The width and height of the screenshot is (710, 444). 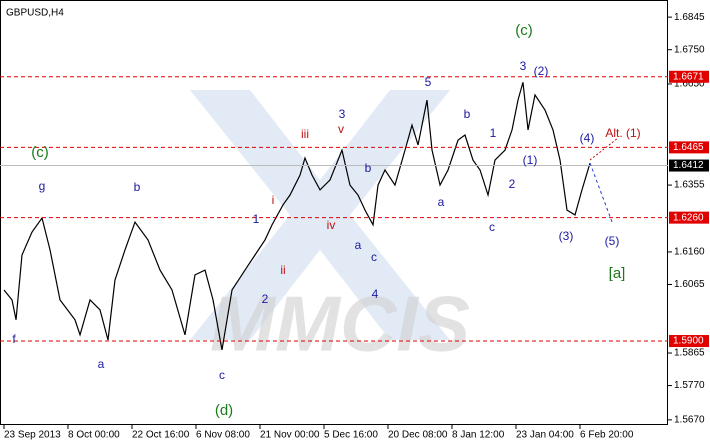 What do you see at coordinates (607, 435) in the screenshot?
I see `x-tick-label: 6 Feb 20:00` at bounding box center [607, 435].